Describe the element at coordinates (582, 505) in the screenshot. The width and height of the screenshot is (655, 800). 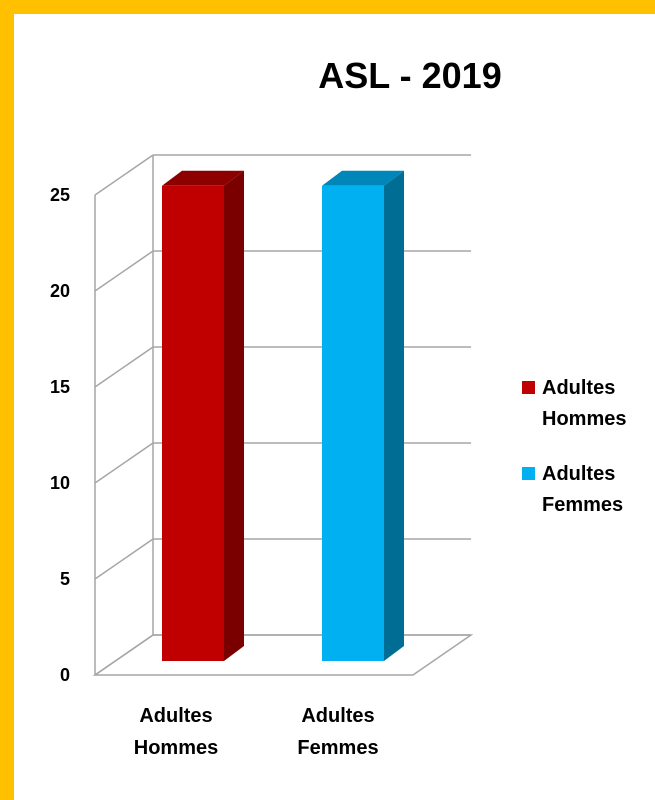
I see `legend-label: Femmes` at that location.